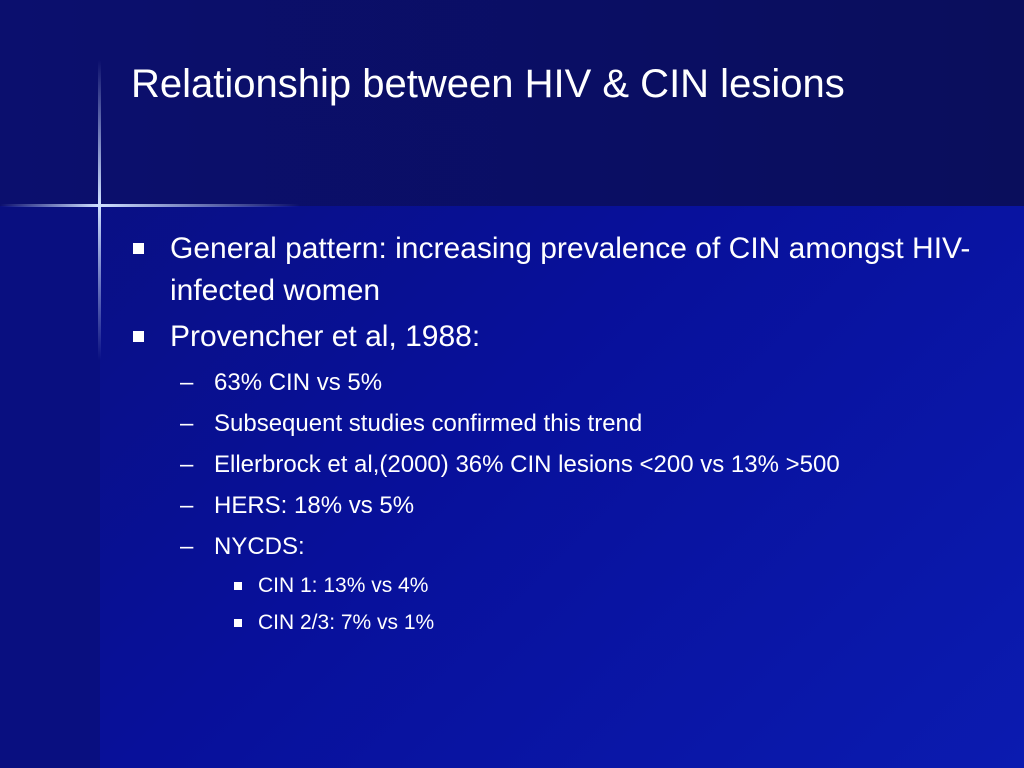 The image size is (1024, 768). Describe the element at coordinates (560, 337) in the screenshot. I see `bullet-item: Provencher et al, 1988:` at that location.